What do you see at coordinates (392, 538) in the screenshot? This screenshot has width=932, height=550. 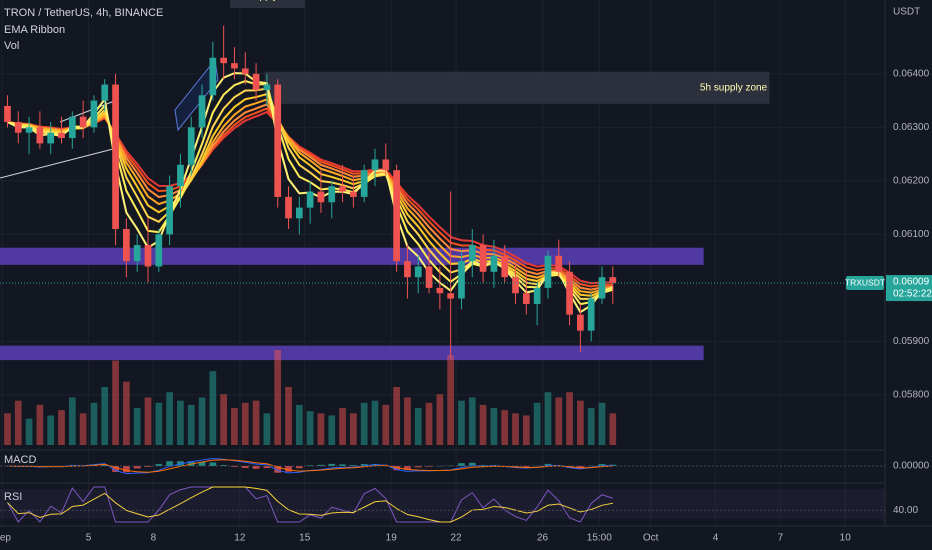 I see `x-tick-label: 19` at bounding box center [392, 538].